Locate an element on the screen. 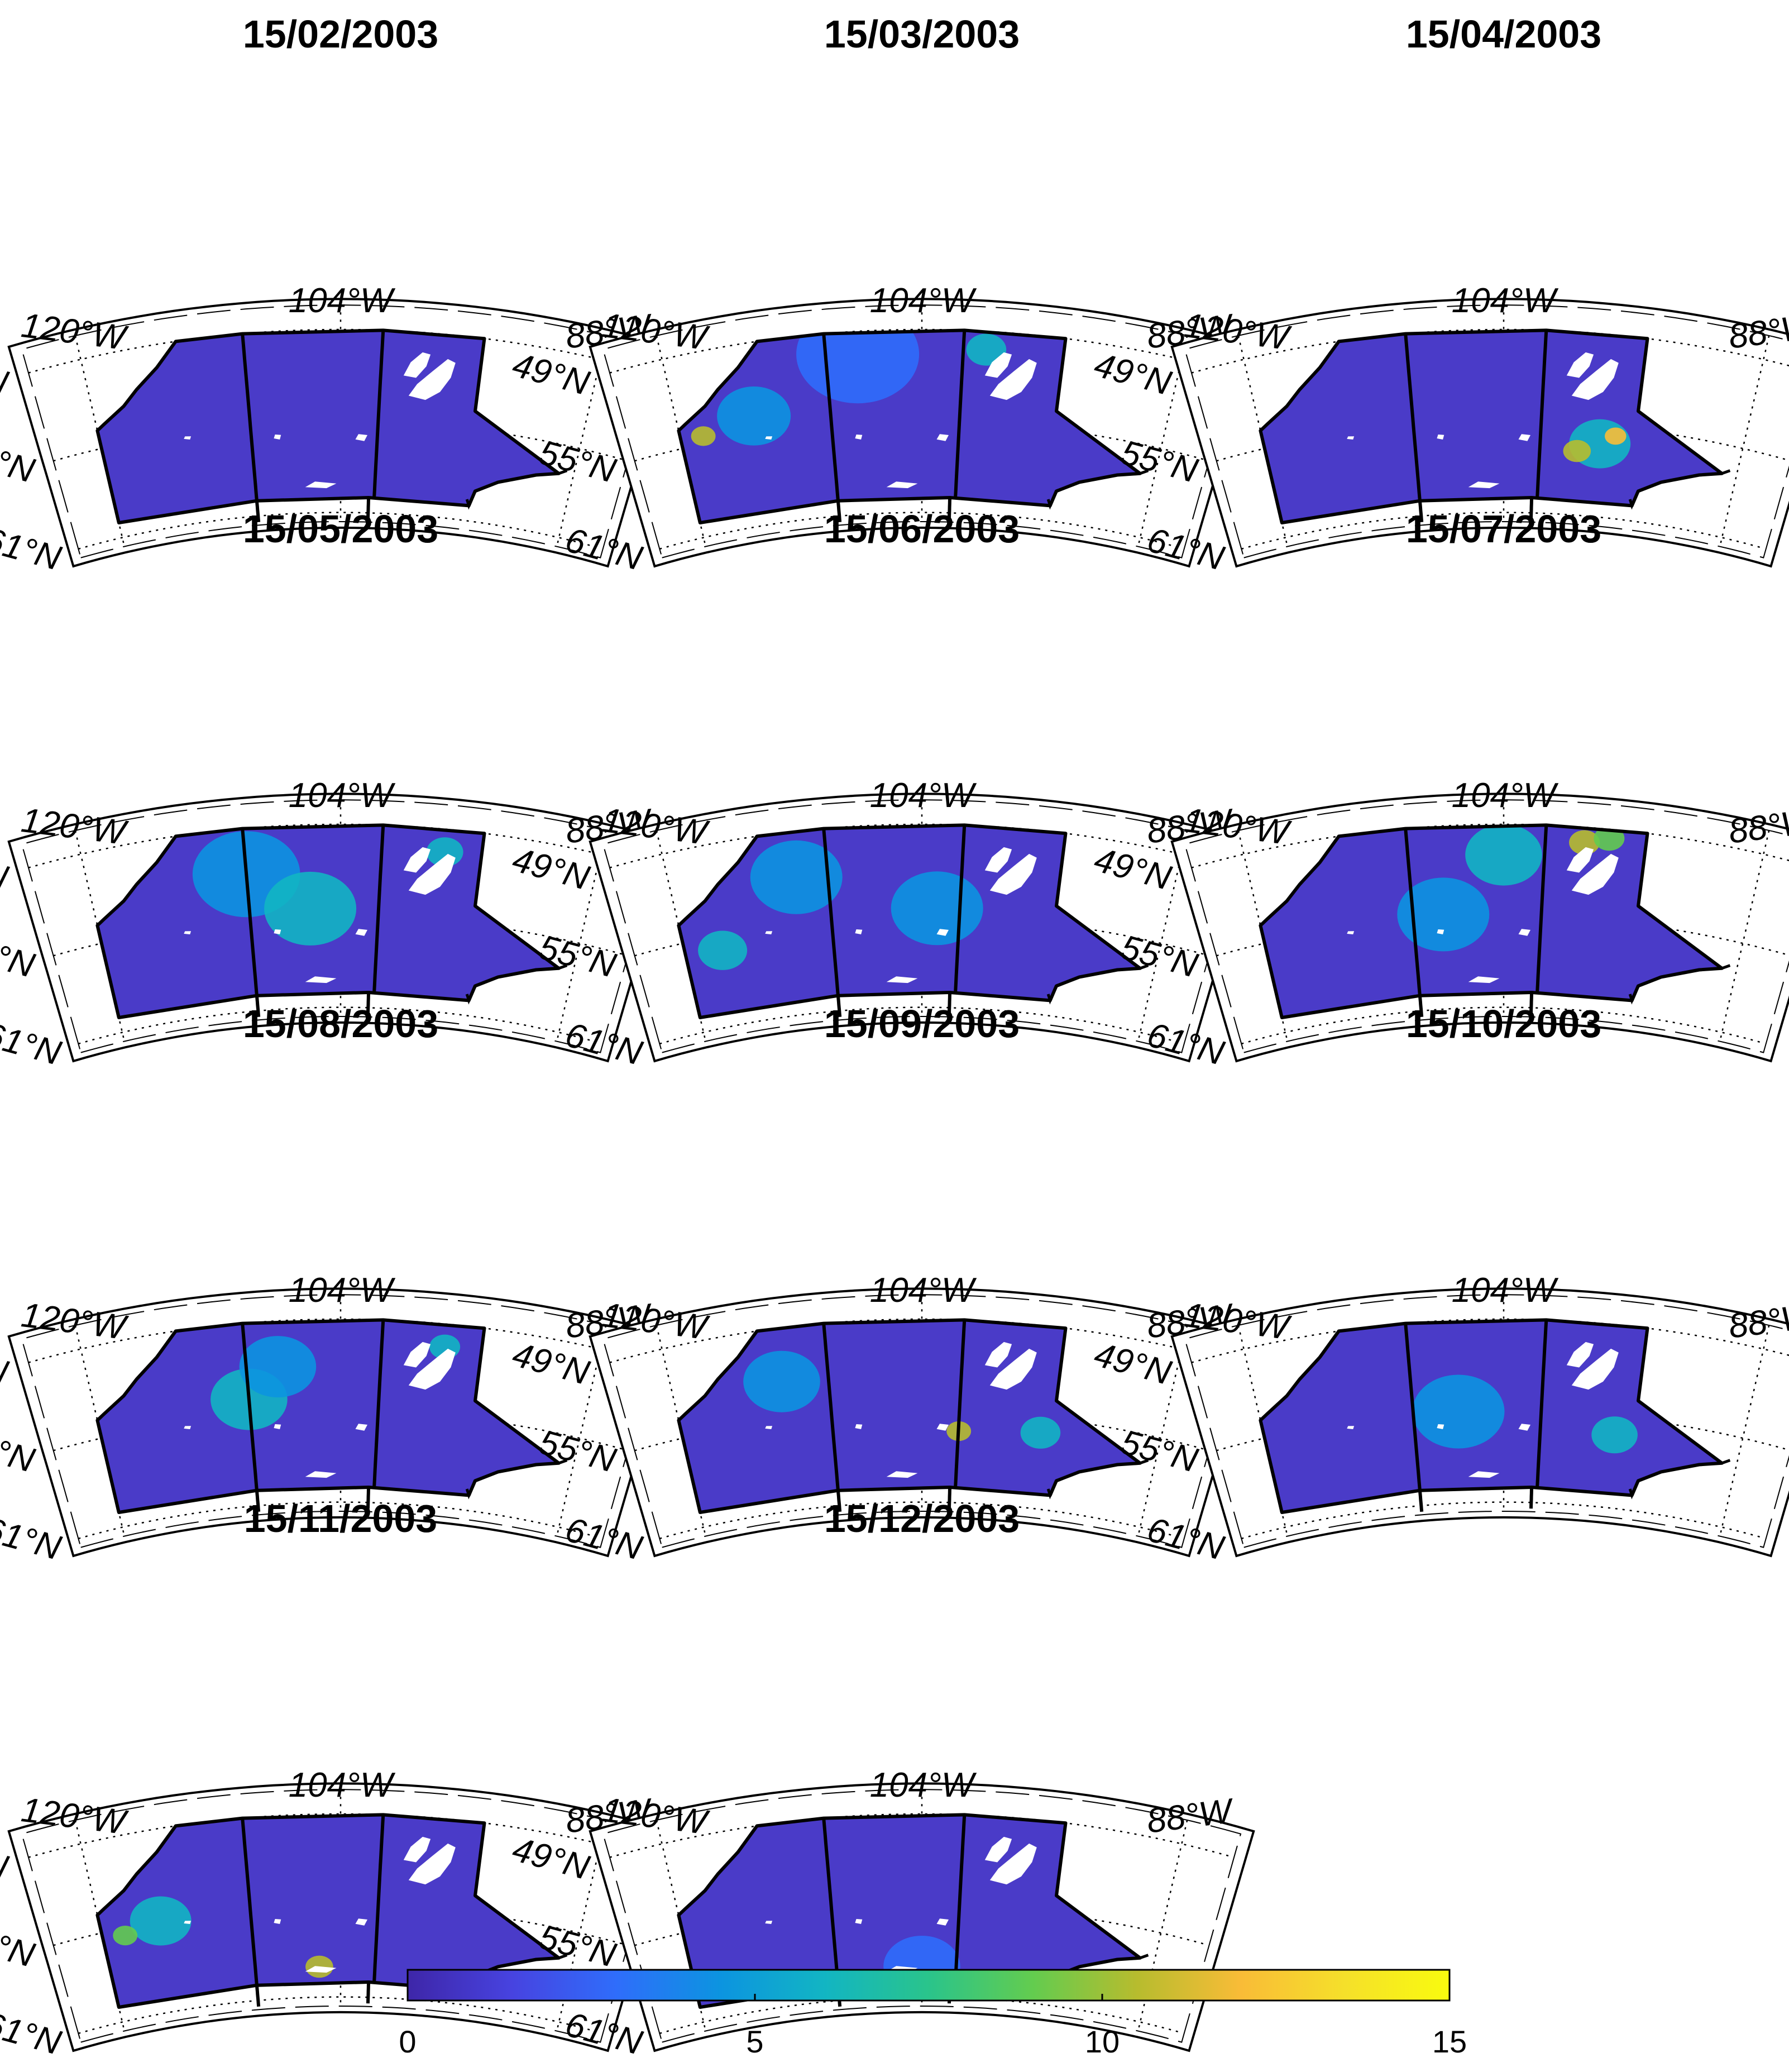 This screenshot has width=1789, height=2072. panel-title: 15/07/2003 is located at coordinates (1503, 529).